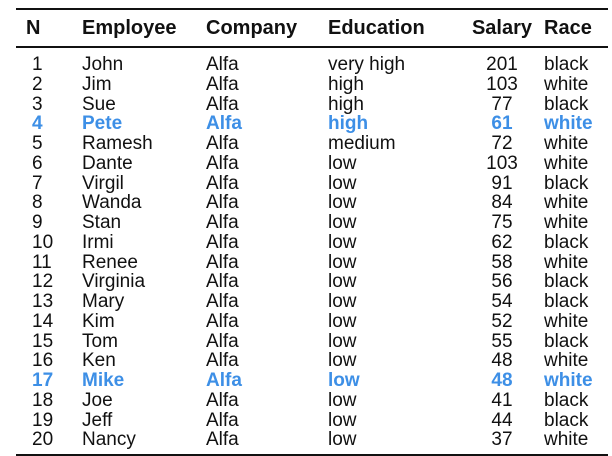  I want to click on cell-n: 4, so click(37, 124).